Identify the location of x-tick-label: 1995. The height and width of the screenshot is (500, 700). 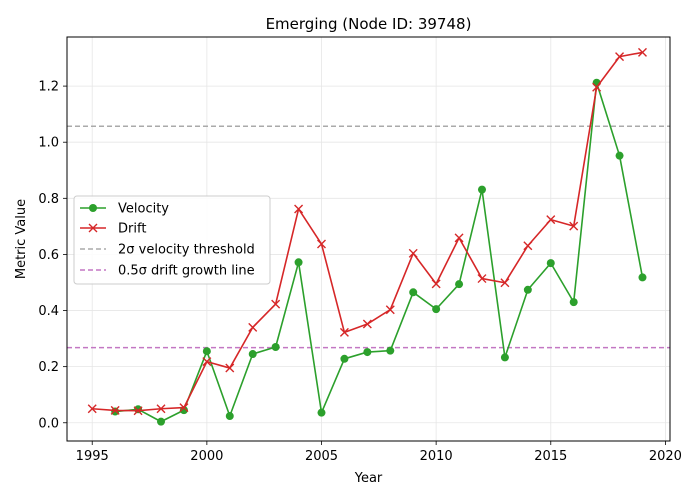
(92, 456).